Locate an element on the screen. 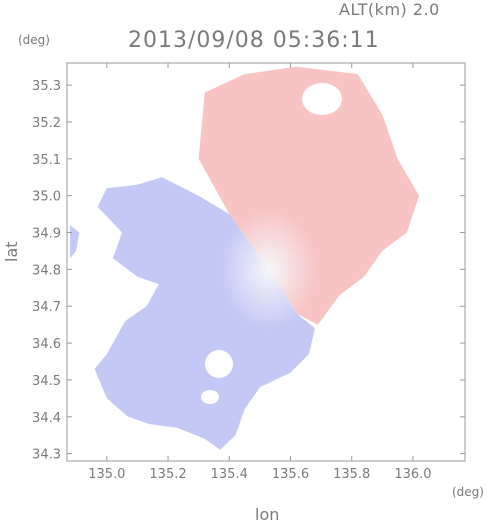 This screenshot has width=491, height=524. timestamp-title: 2013/09/08 05:36:11 is located at coordinates (254, 40).